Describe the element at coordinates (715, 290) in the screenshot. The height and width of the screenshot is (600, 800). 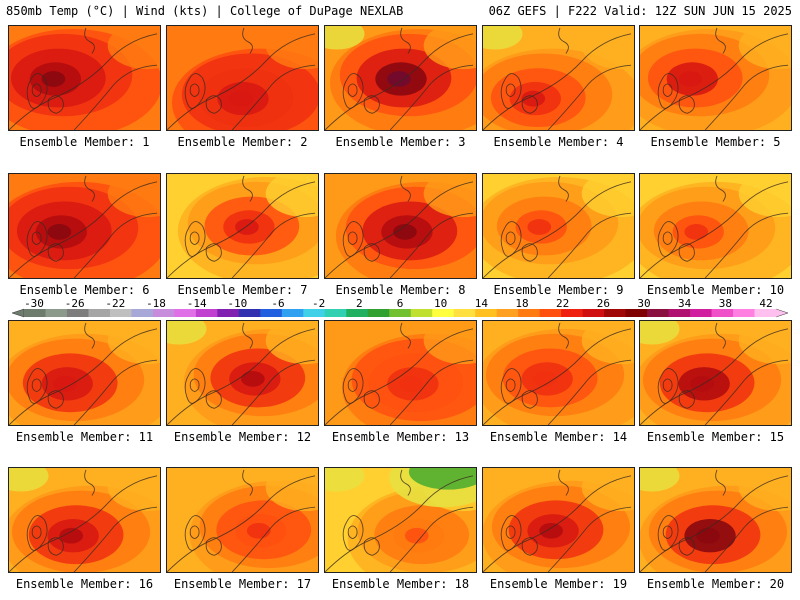
I see `ensemble-member-label: Ensemble Member: 10` at that location.